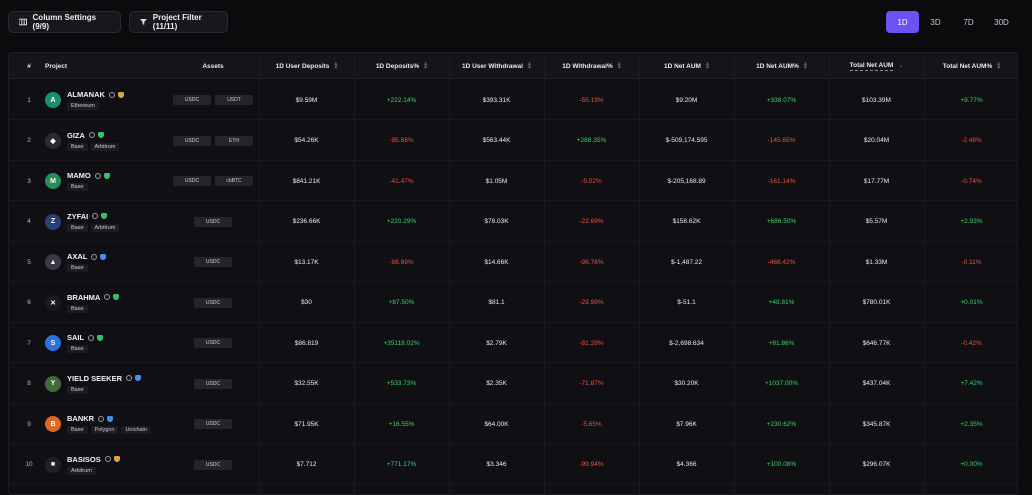 The width and height of the screenshot is (1032, 495). What do you see at coordinates (87, 262) in the screenshot?
I see `project-info: AXAL Base` at bounding box center [87, 262].